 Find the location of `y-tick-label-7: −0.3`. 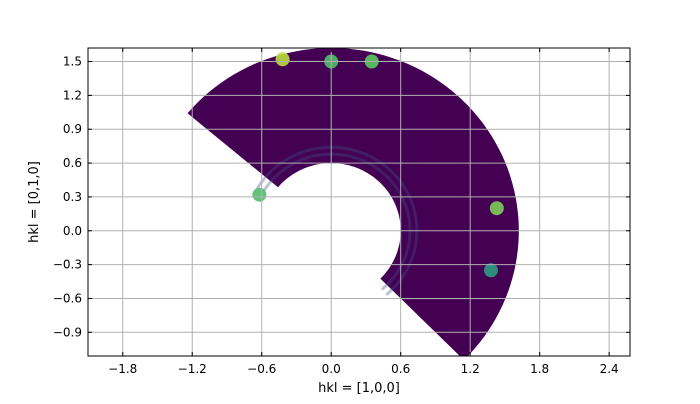

y-tick-label-7: −0.3 is located at coordinates (67, 265).